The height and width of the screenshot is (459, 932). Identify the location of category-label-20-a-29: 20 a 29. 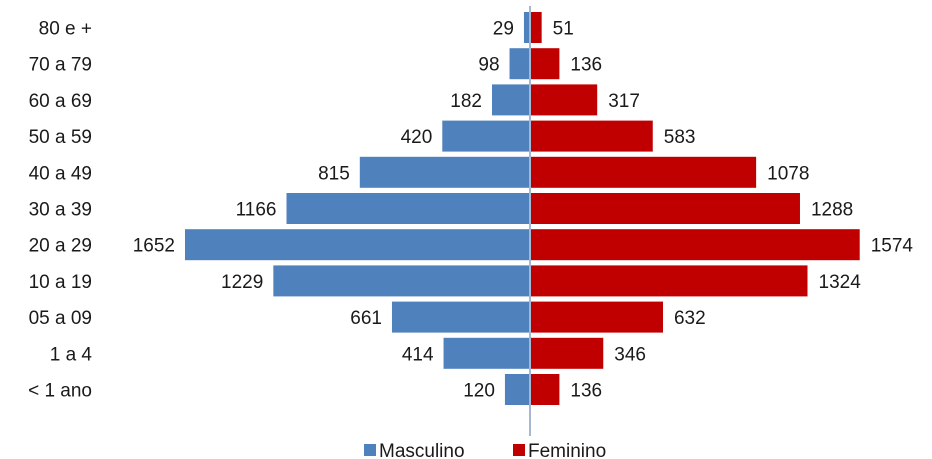
(60, 246).